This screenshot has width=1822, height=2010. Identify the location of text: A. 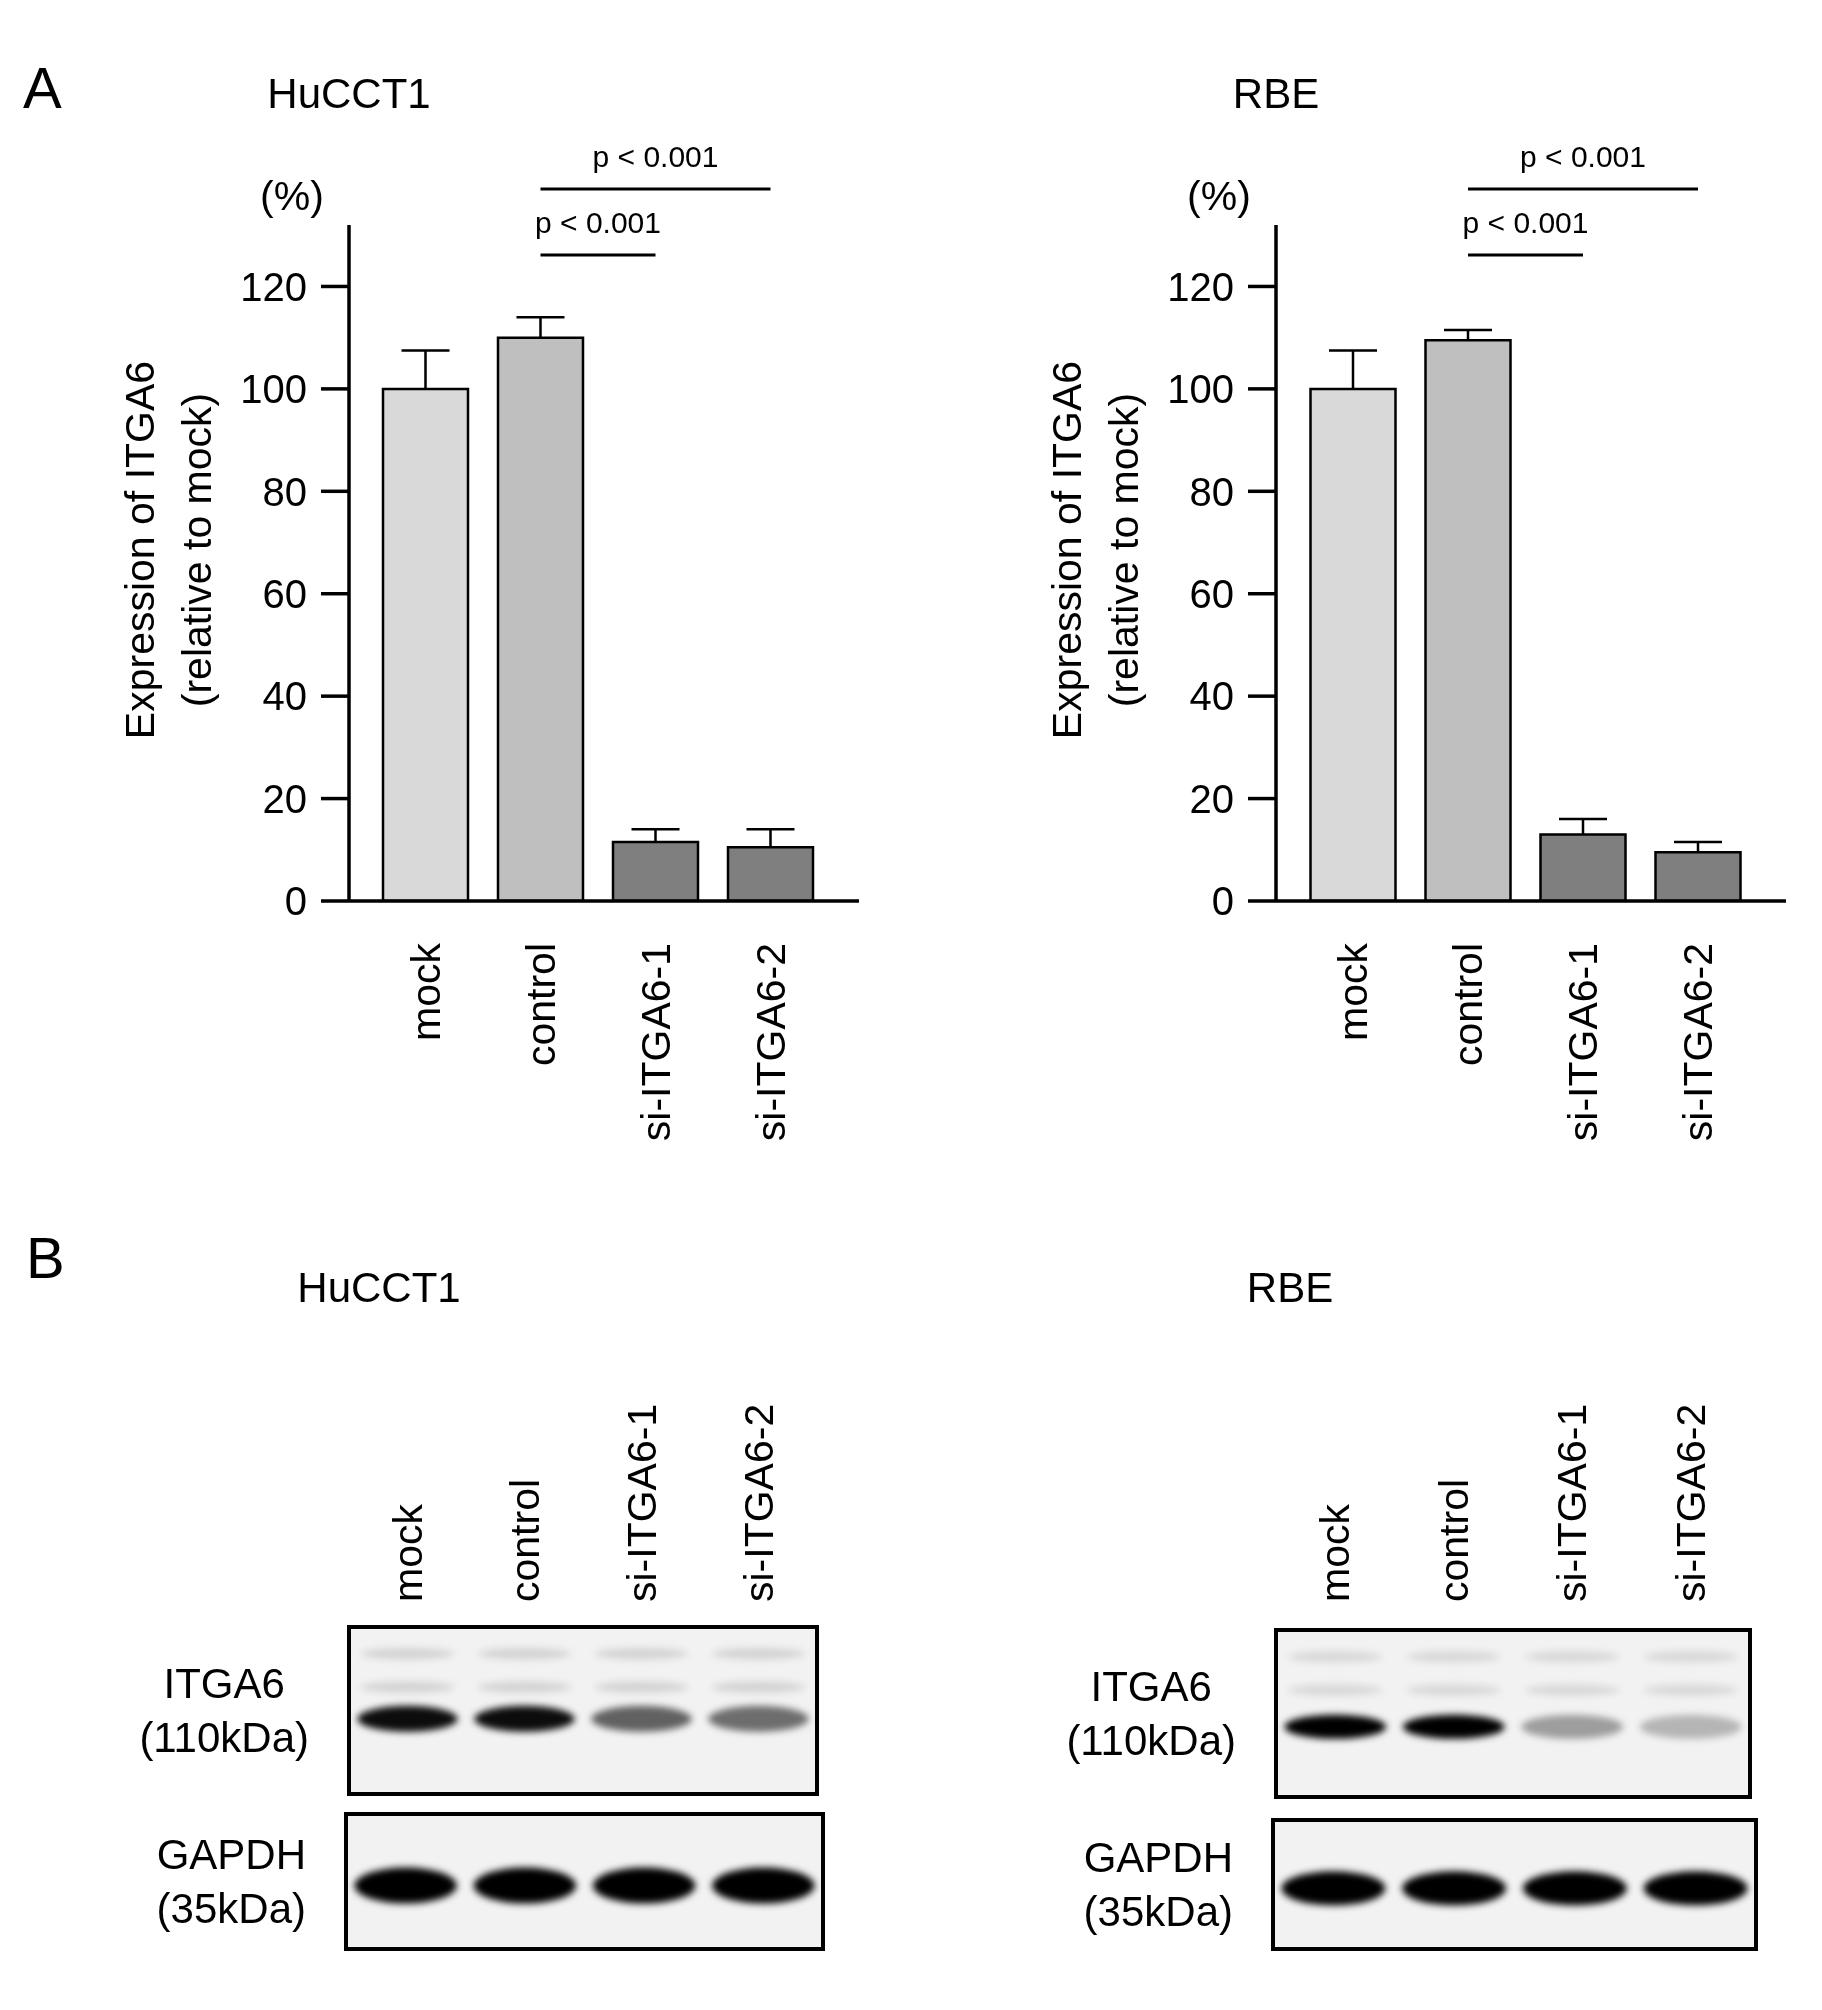
(42, 87).